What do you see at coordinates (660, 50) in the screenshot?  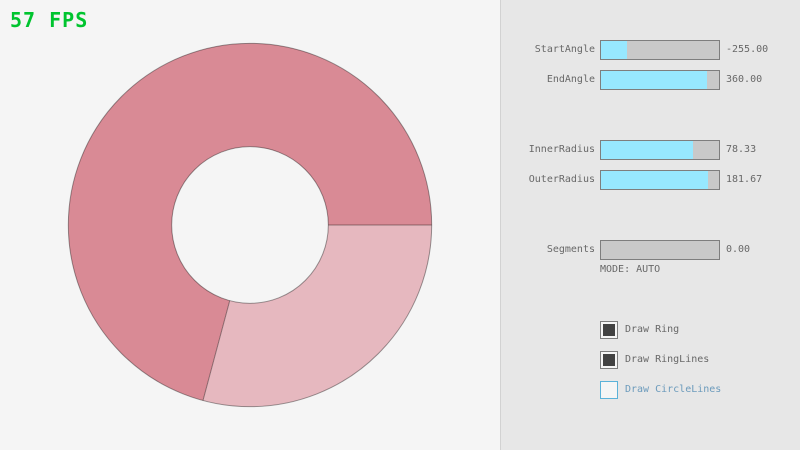 I see `startangle-slider` at bounding box center [660, 50].